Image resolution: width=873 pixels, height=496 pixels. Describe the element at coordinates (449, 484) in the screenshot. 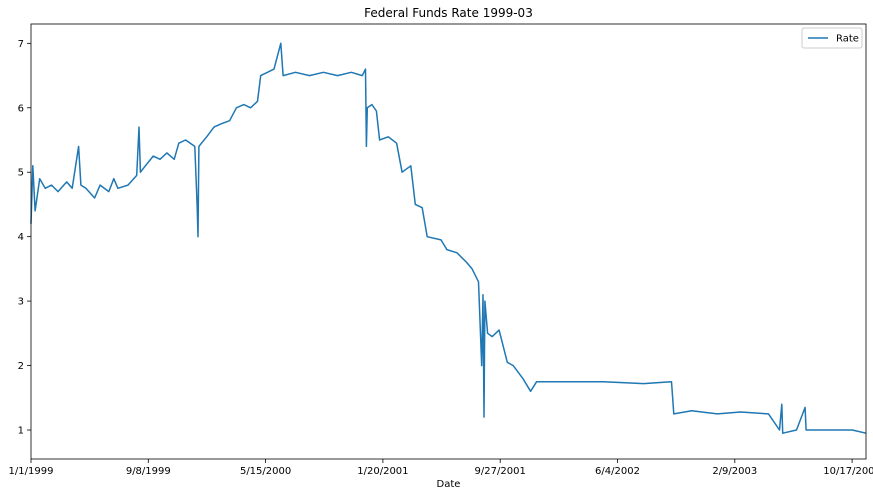

I see `x-axis-label: Date` at that location.